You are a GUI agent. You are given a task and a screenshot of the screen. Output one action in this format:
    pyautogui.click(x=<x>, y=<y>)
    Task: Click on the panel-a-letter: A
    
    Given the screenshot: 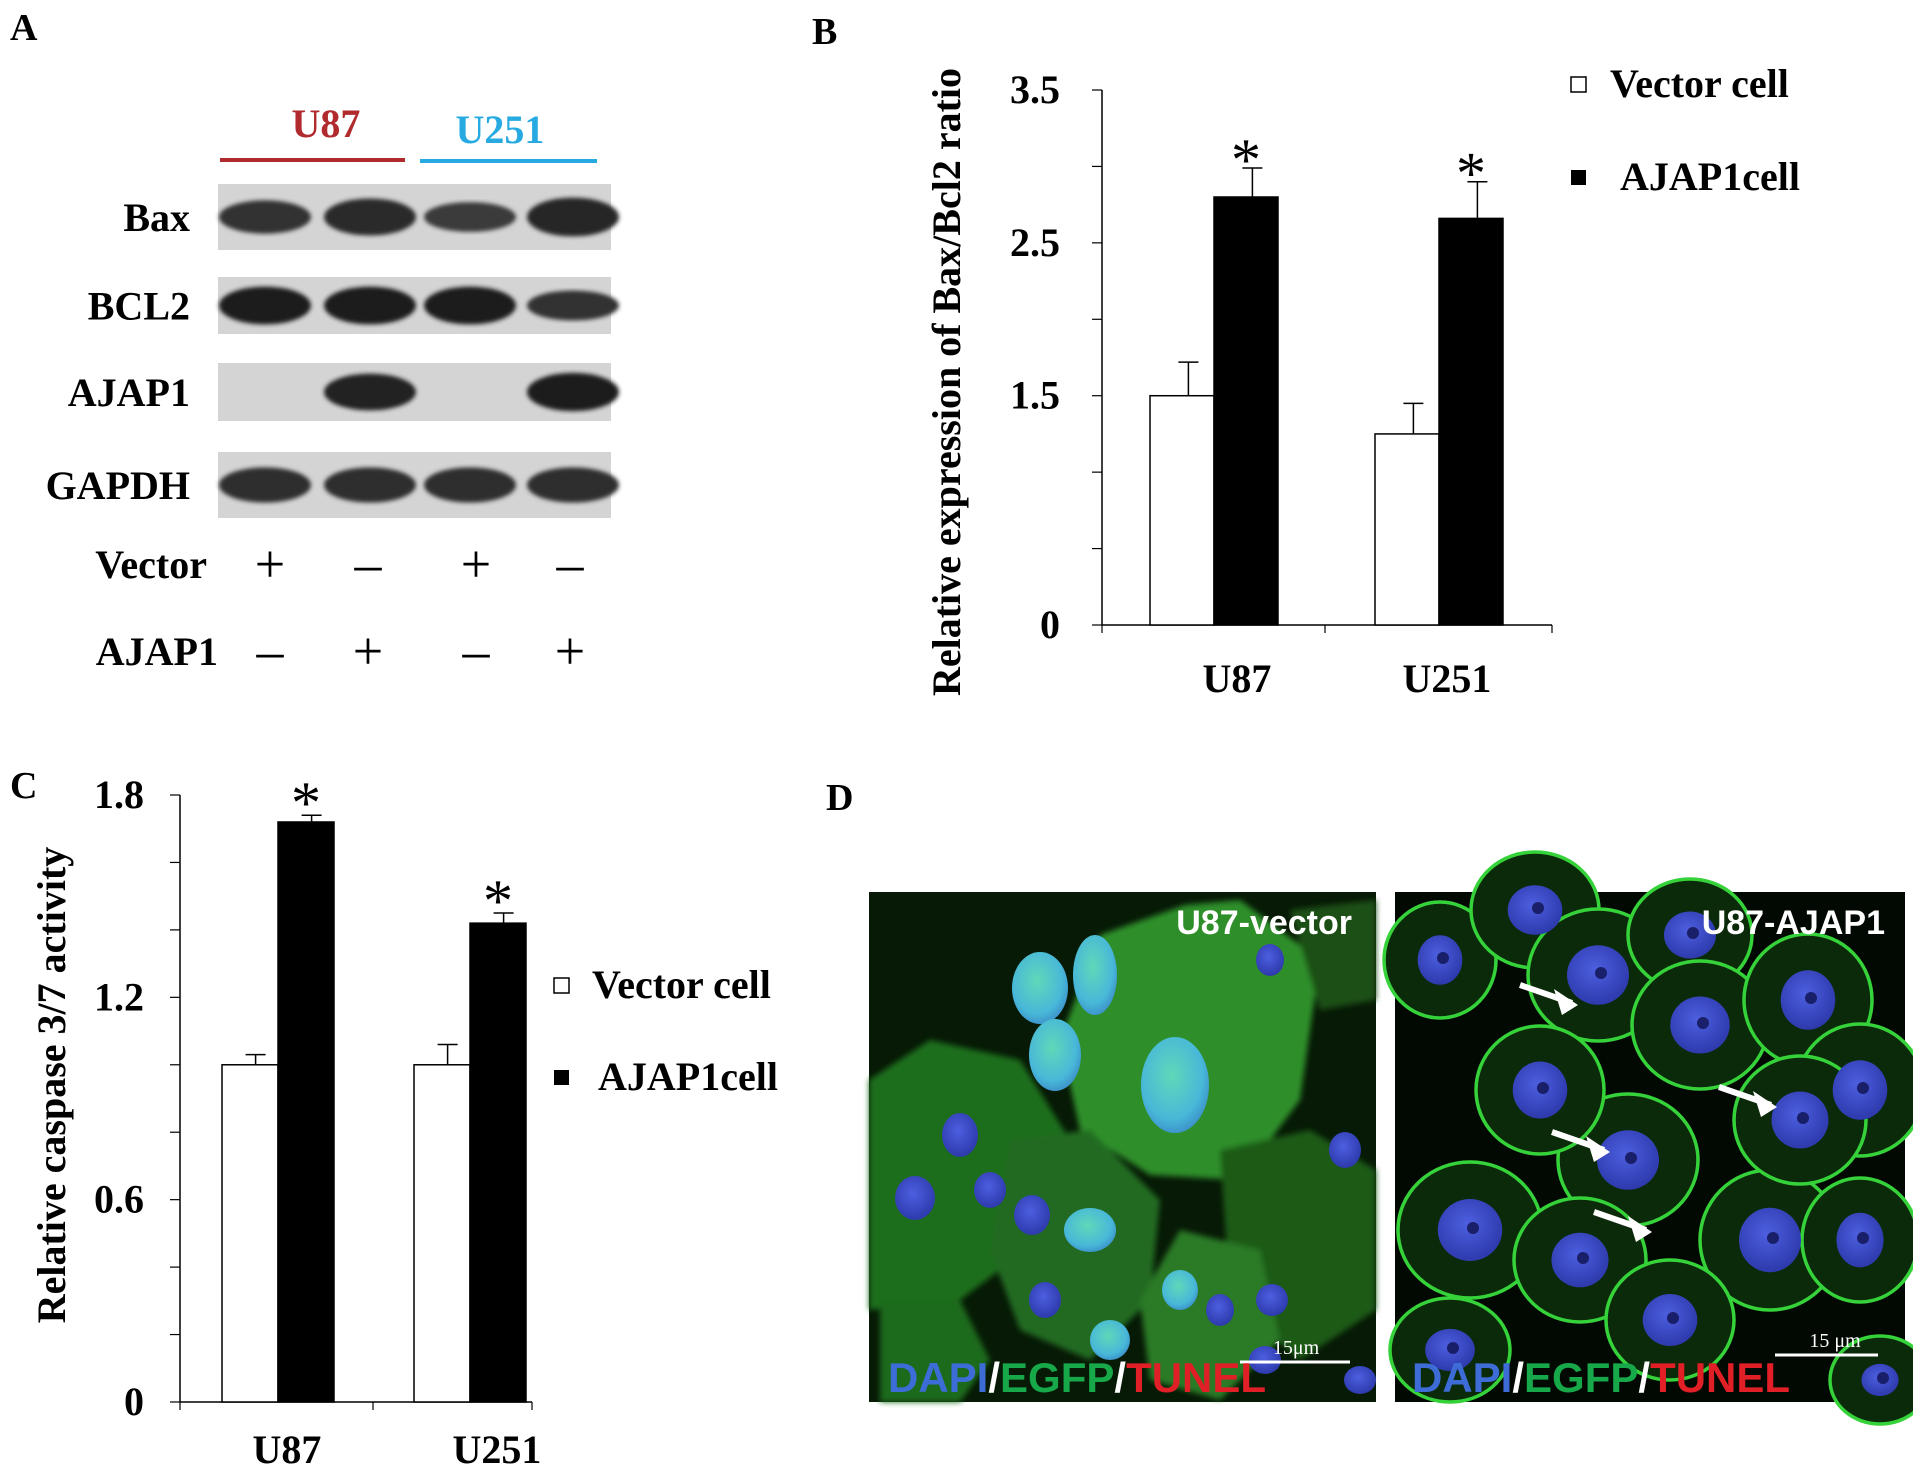 What is the action you would take?
    pyautogui.click(x=24, y=28)
    